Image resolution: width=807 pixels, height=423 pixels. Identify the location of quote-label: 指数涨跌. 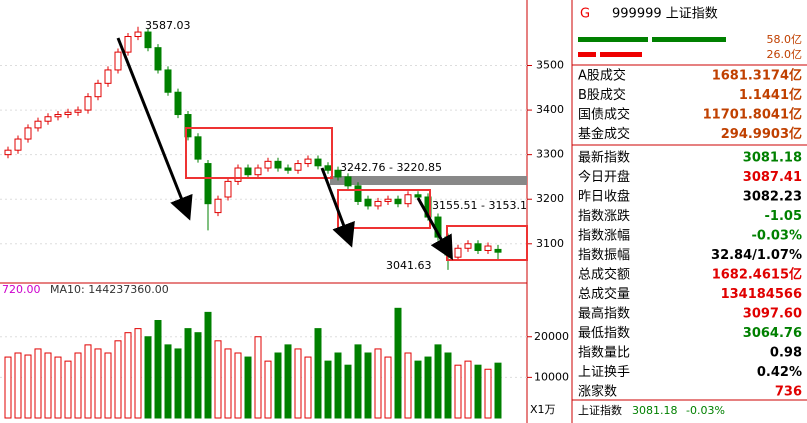
(604, 216).